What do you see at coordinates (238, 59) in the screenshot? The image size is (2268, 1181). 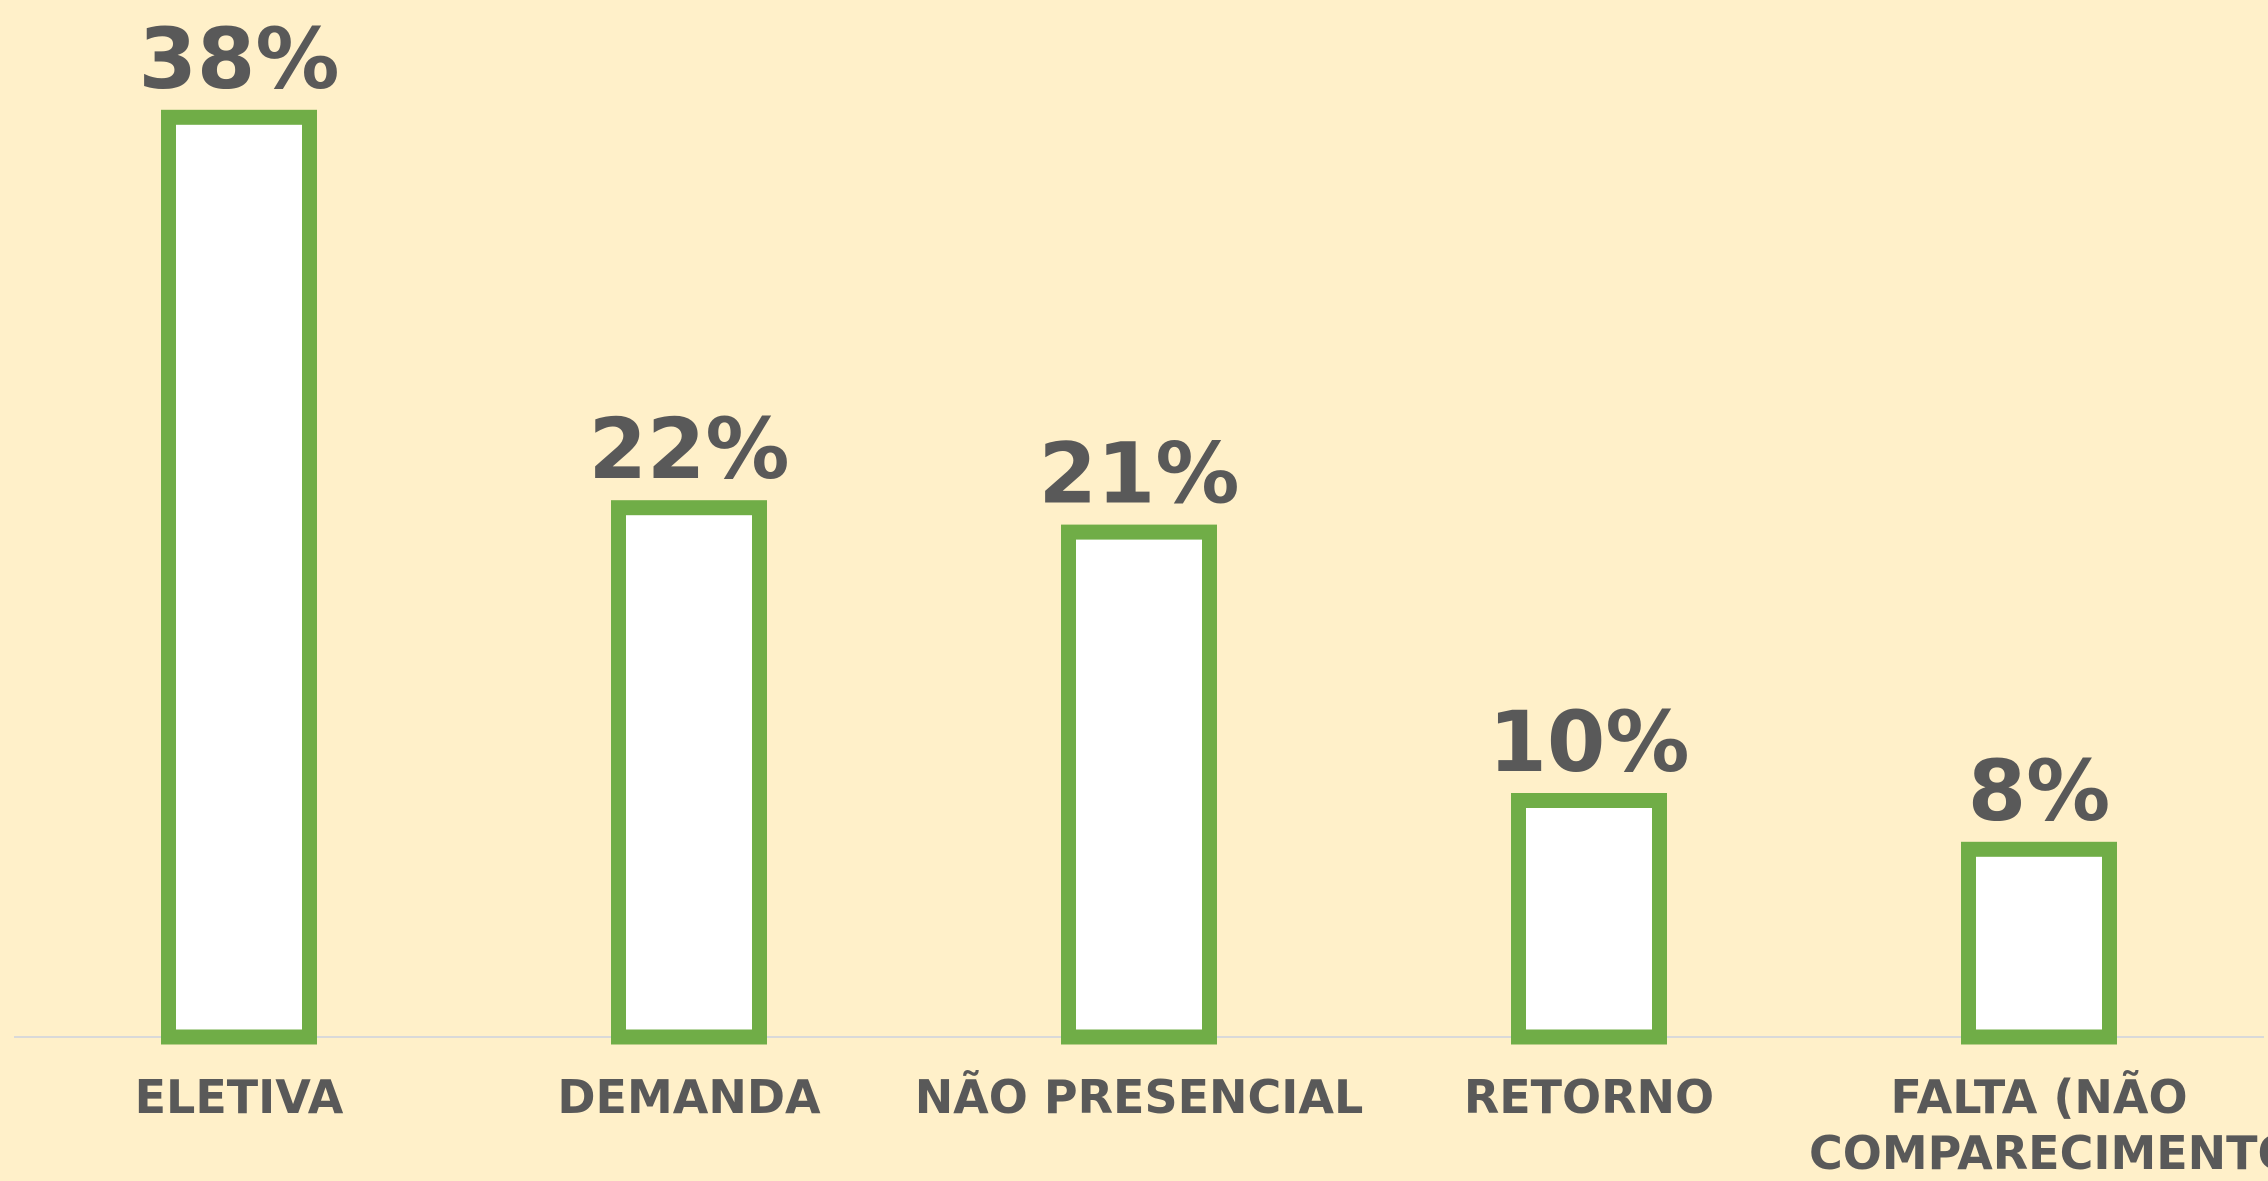 I see `value-label: 38%` at bounding box center [238, 59].